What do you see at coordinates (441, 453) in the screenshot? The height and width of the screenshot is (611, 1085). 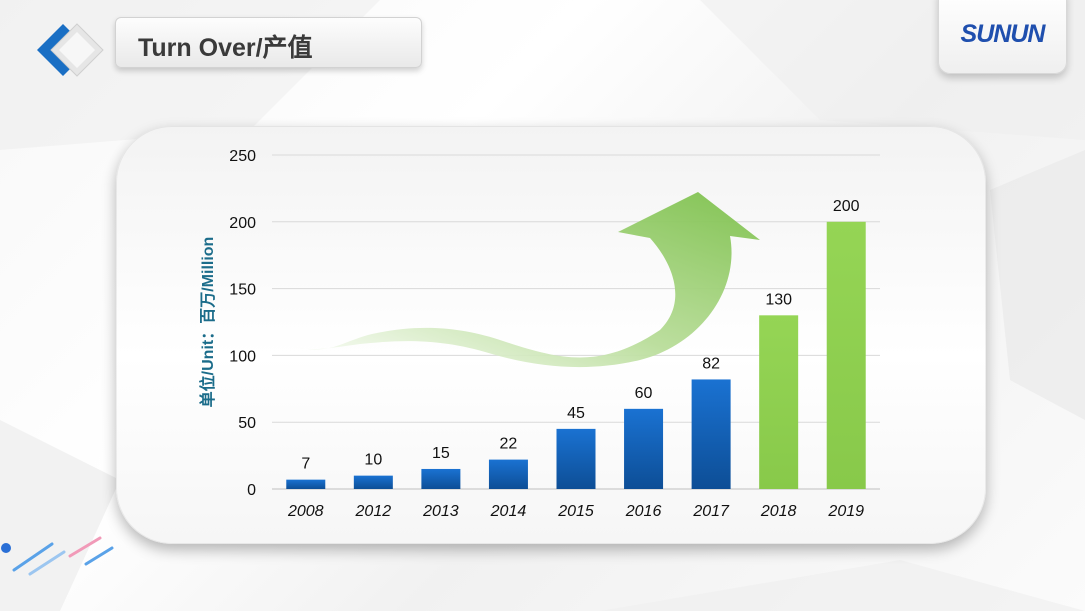 I see `data-label-2013: 15` at bounding box center [441, 453].